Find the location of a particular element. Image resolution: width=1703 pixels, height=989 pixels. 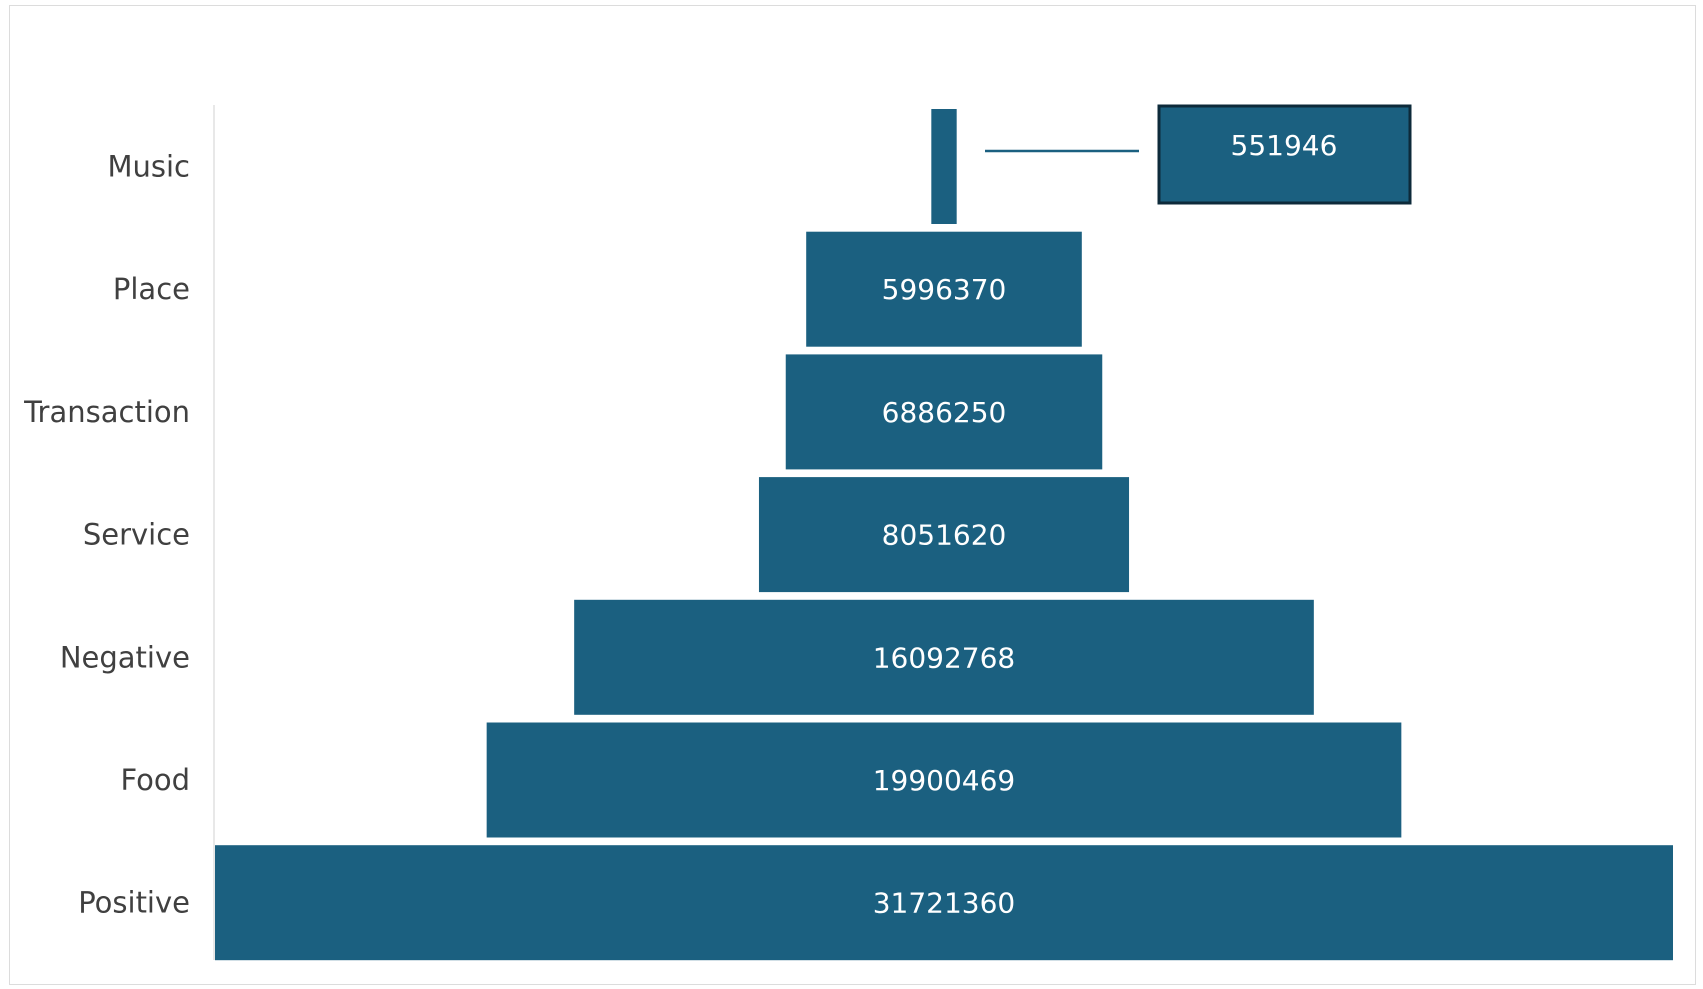

data-label-place: 5996370 is located at coordinates (944, 289).